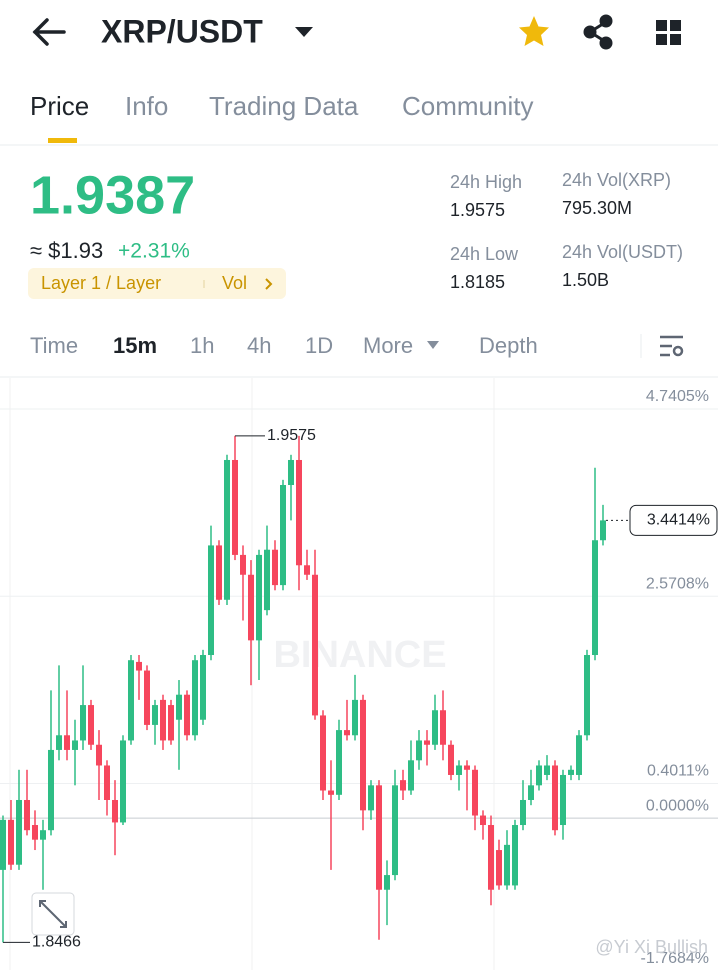 Image resolution: width=718 pixels, height=970 pixels. Describe the element at coordinates (597, 208) in the screenshot. I see `stat-value: 795.30M` at that location.